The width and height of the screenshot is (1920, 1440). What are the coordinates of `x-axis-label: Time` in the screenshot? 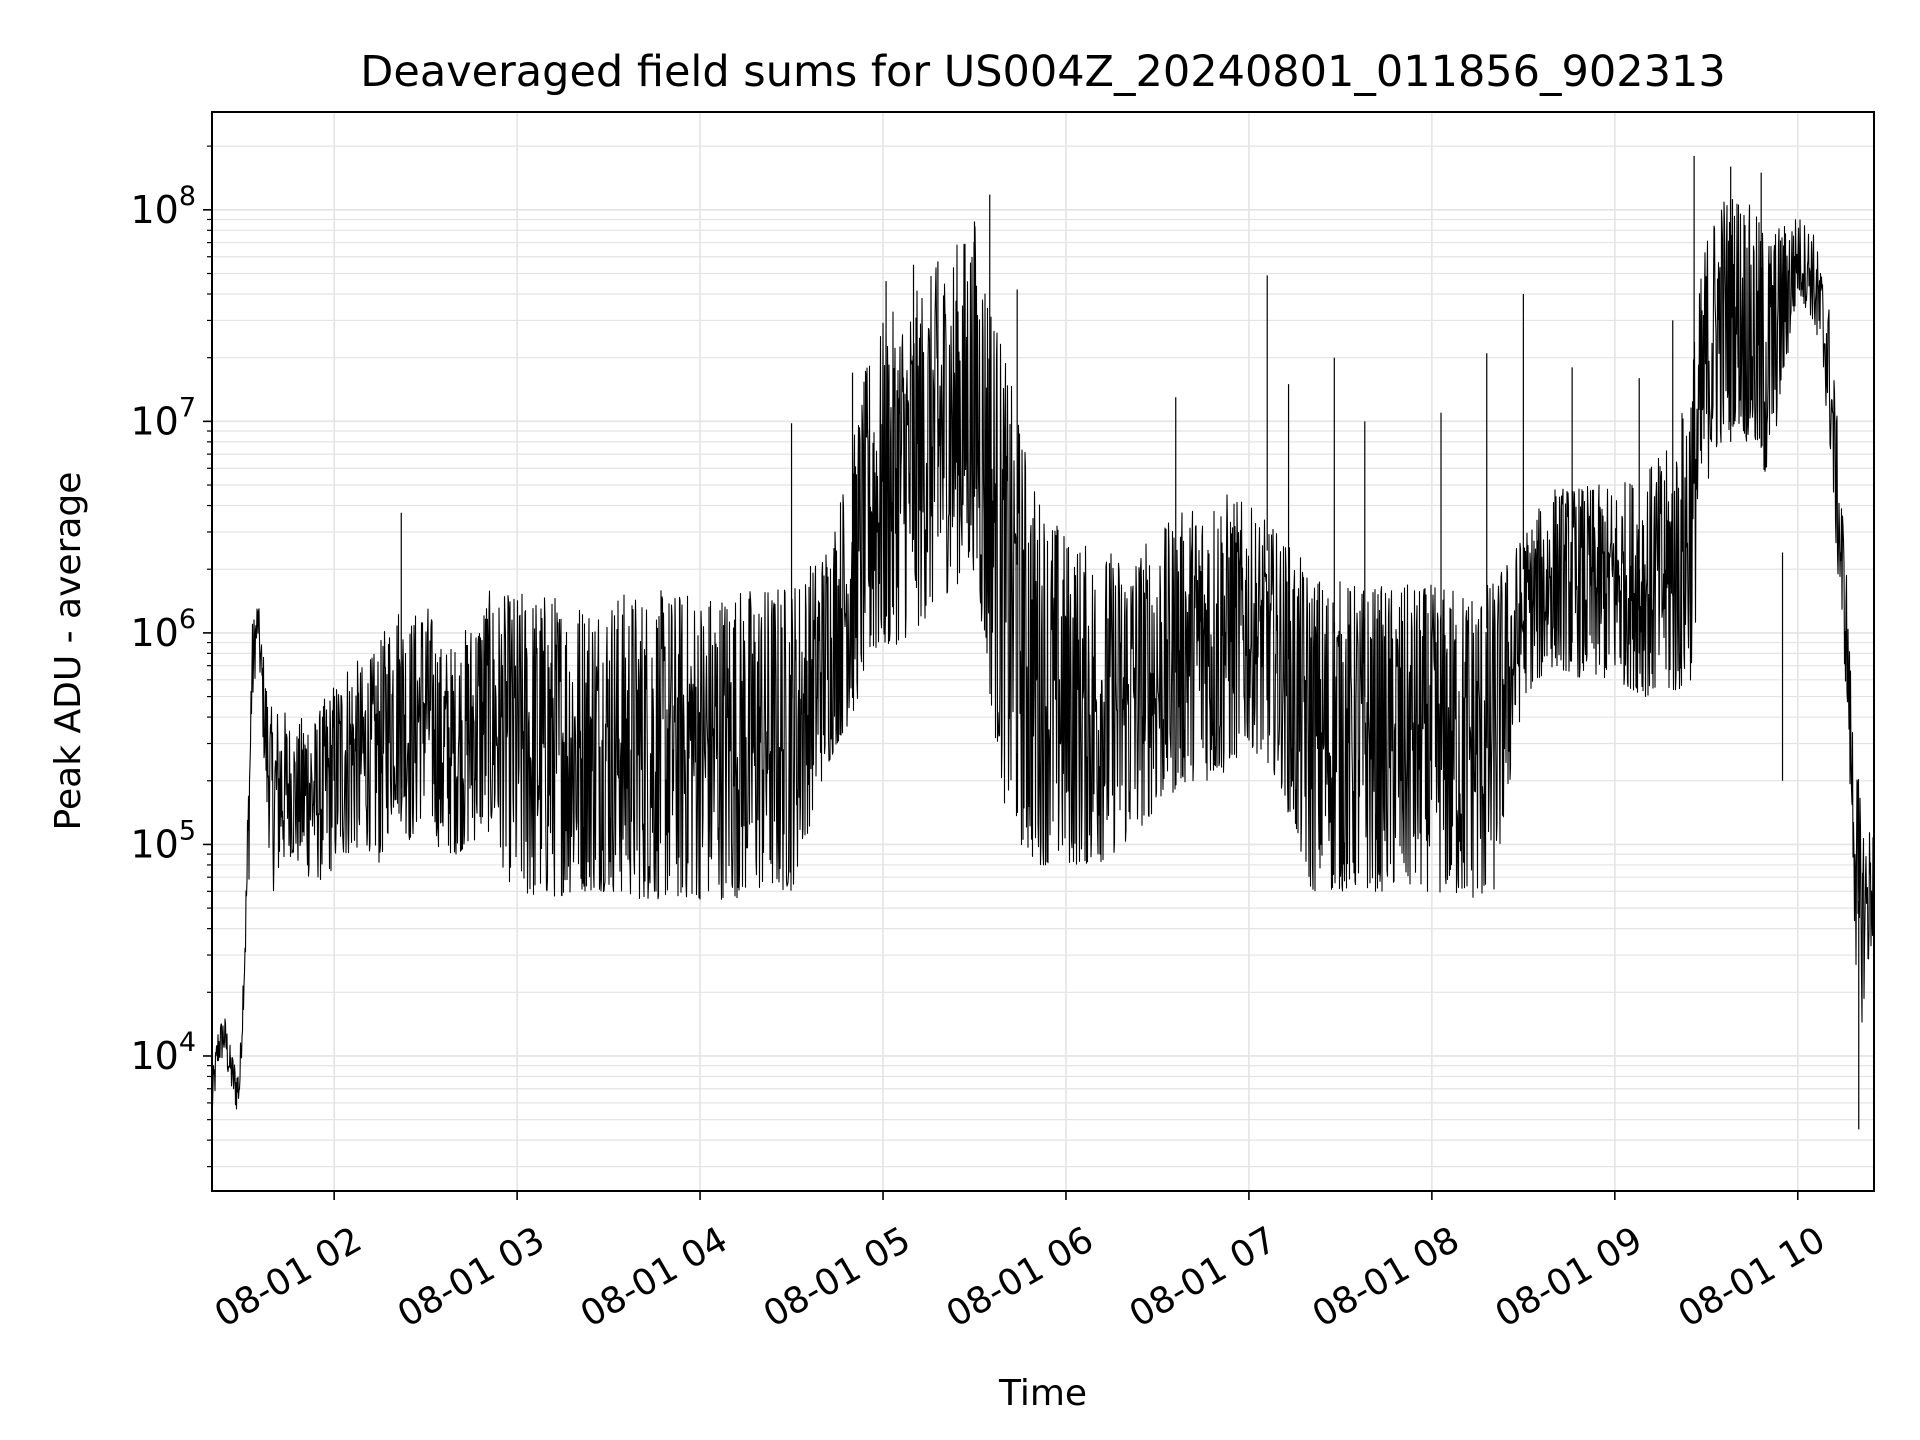 It's located at (1042, 1393).